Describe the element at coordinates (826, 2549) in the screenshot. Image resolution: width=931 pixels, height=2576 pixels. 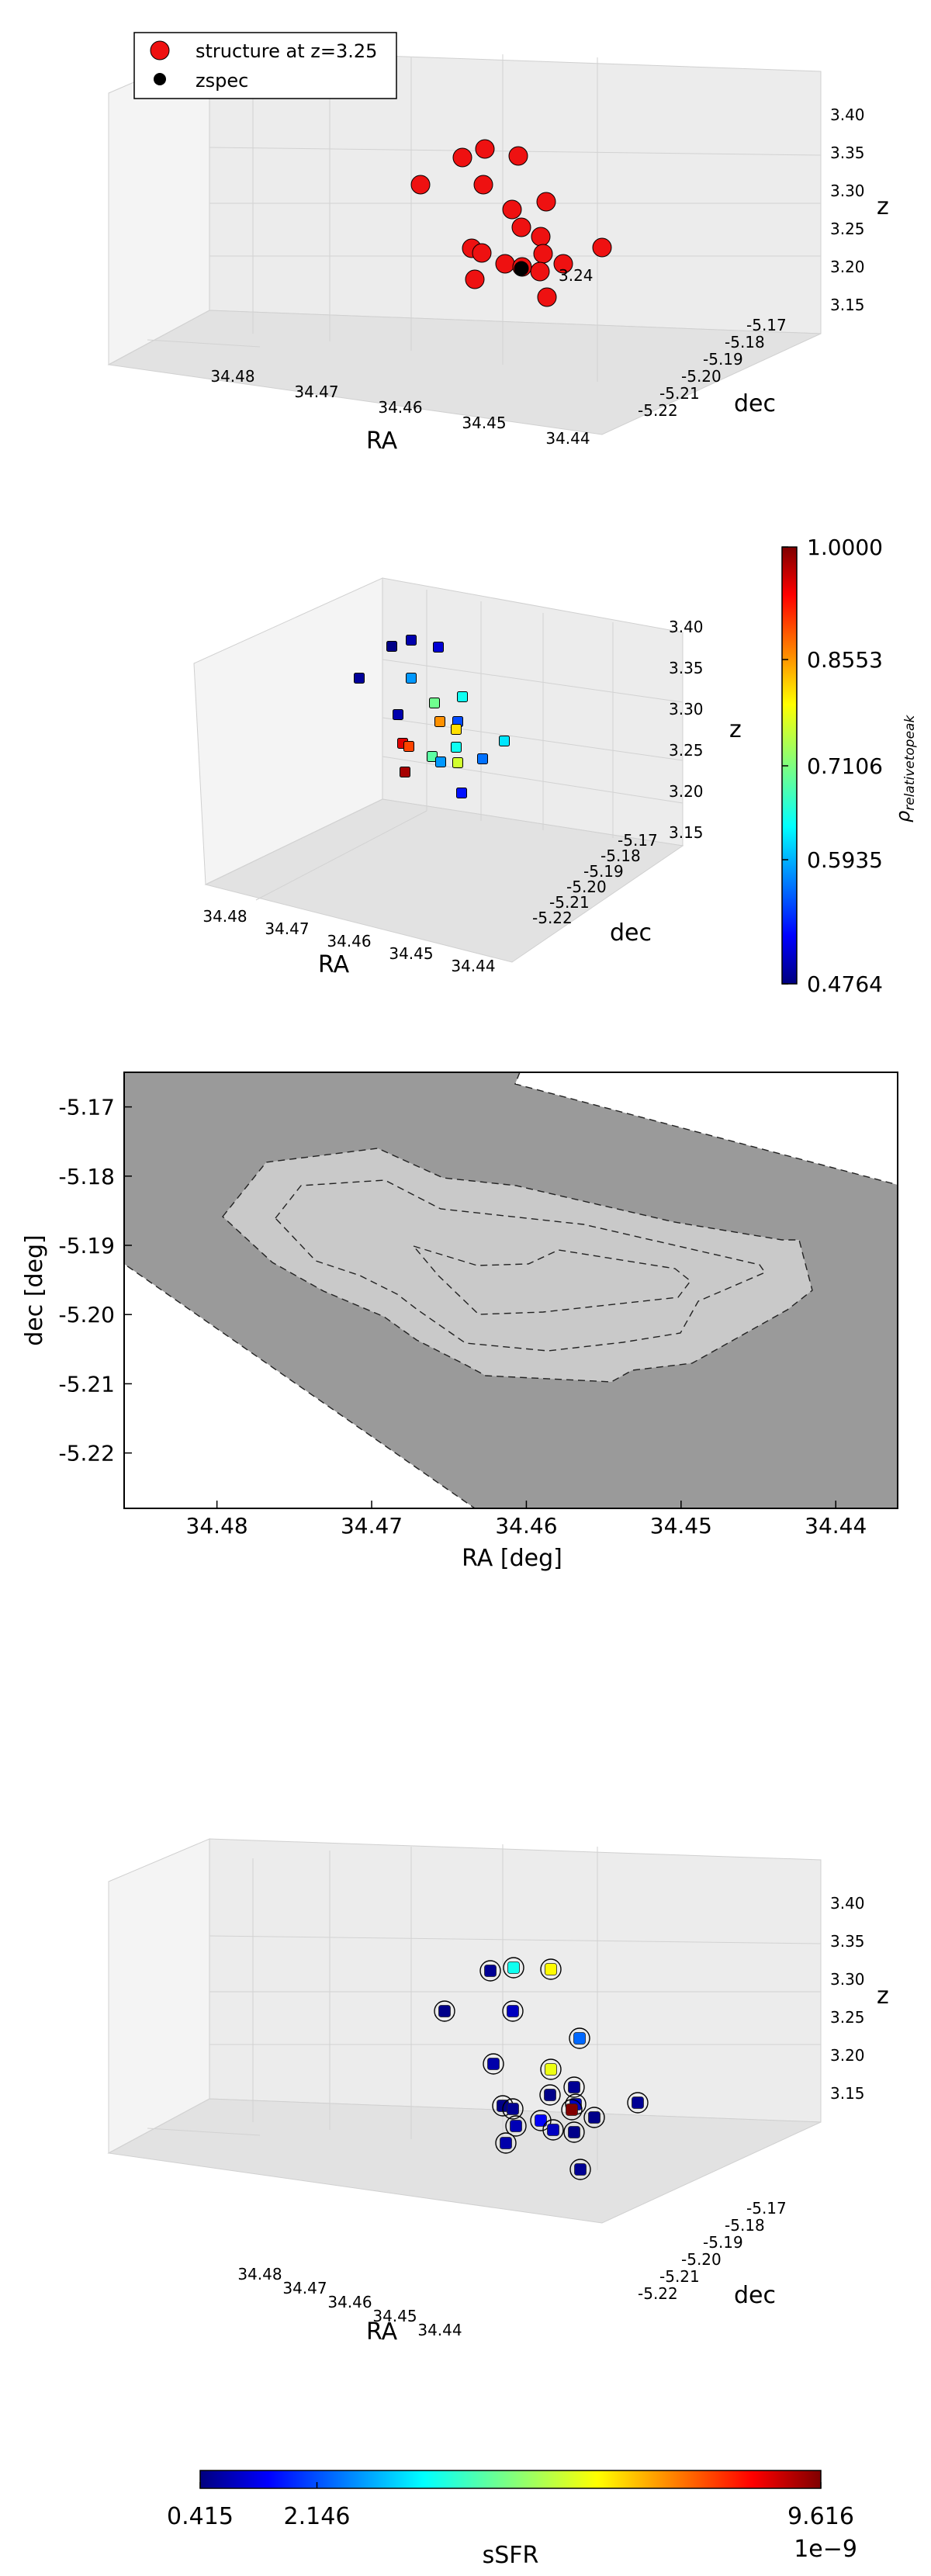
I see `colorbar-offset: 1e−9` at that location.